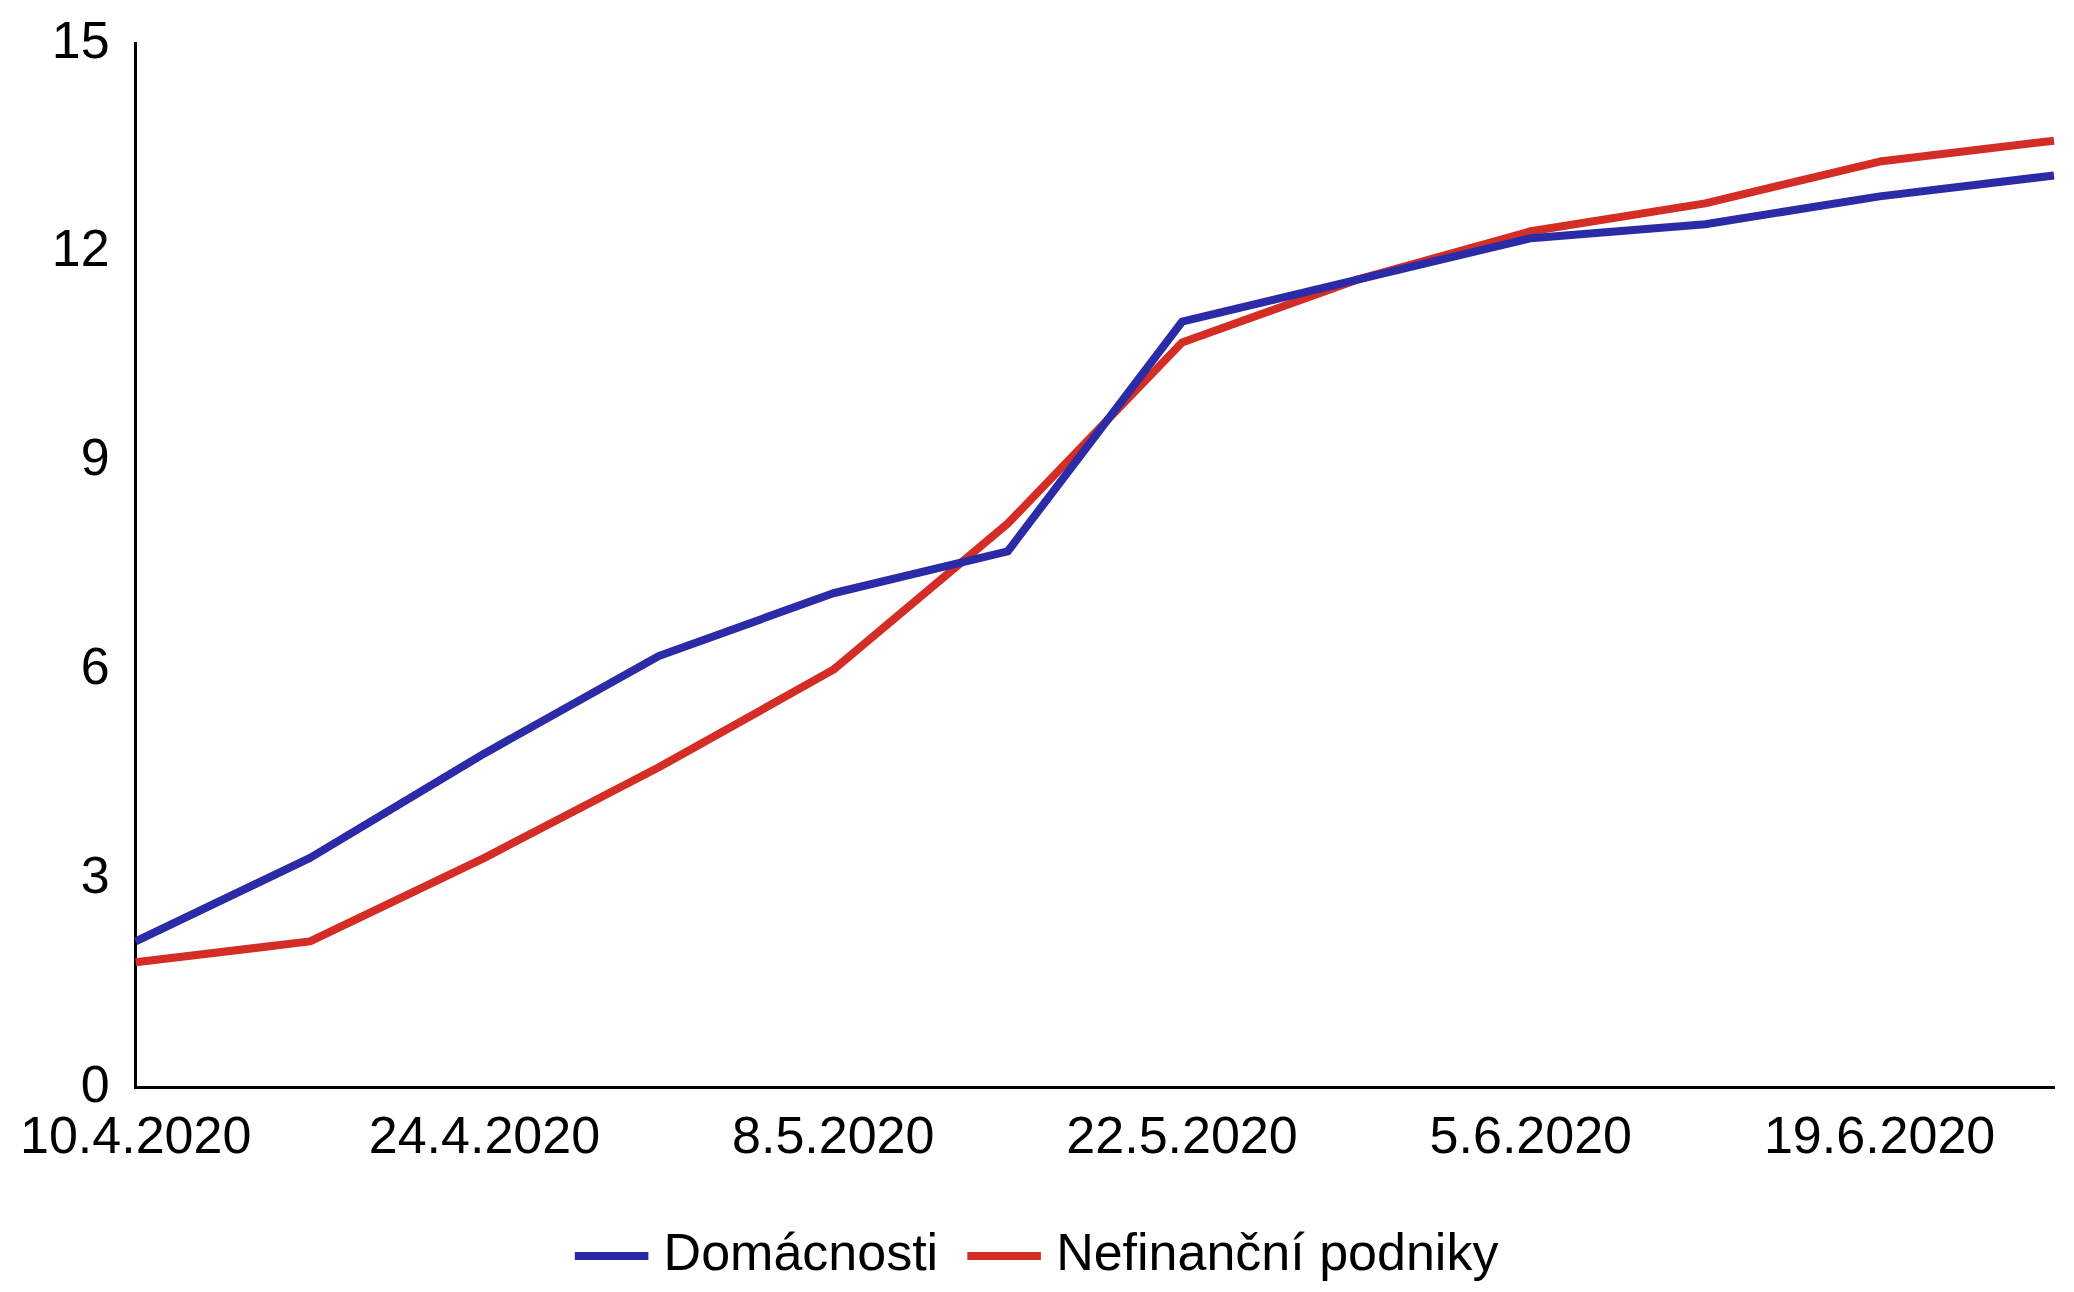 The image size is (2074, 1292). Describe the element at coordinates (80, 39) in the screenshot. I see `y-tick-label: 15` at that location.